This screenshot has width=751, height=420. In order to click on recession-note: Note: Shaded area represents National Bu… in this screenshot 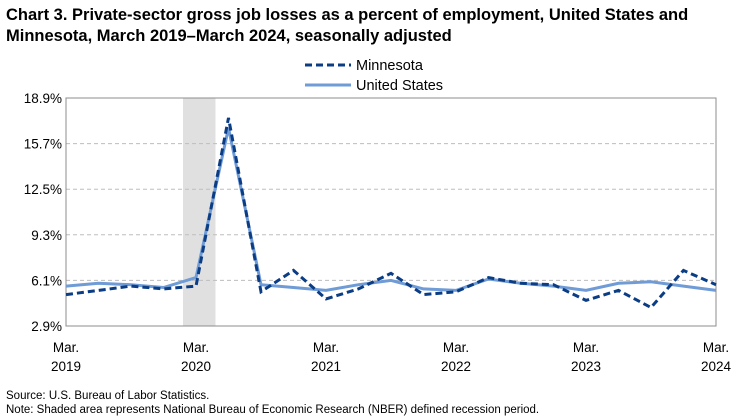, I will do `click(273, 410)`.